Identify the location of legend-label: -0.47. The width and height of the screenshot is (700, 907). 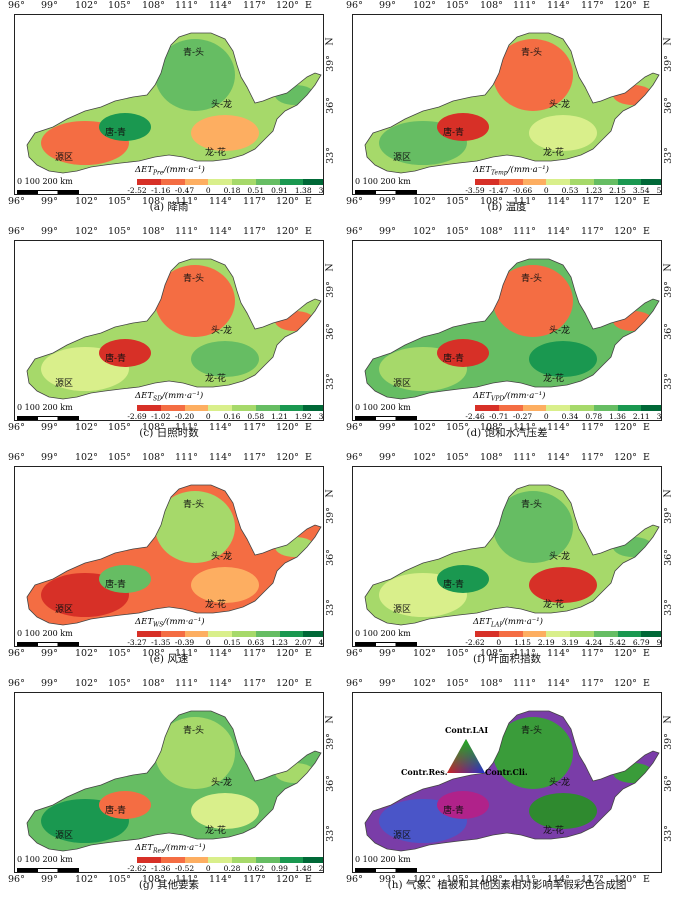
(184, 190).